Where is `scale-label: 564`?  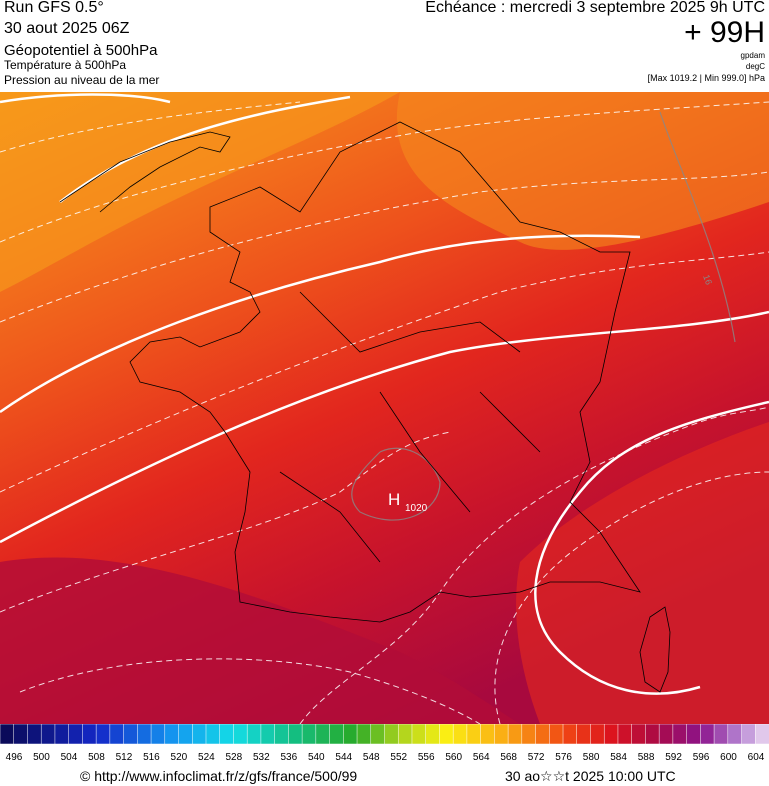
scale-label: 564 is located at coordinates (481, 757).